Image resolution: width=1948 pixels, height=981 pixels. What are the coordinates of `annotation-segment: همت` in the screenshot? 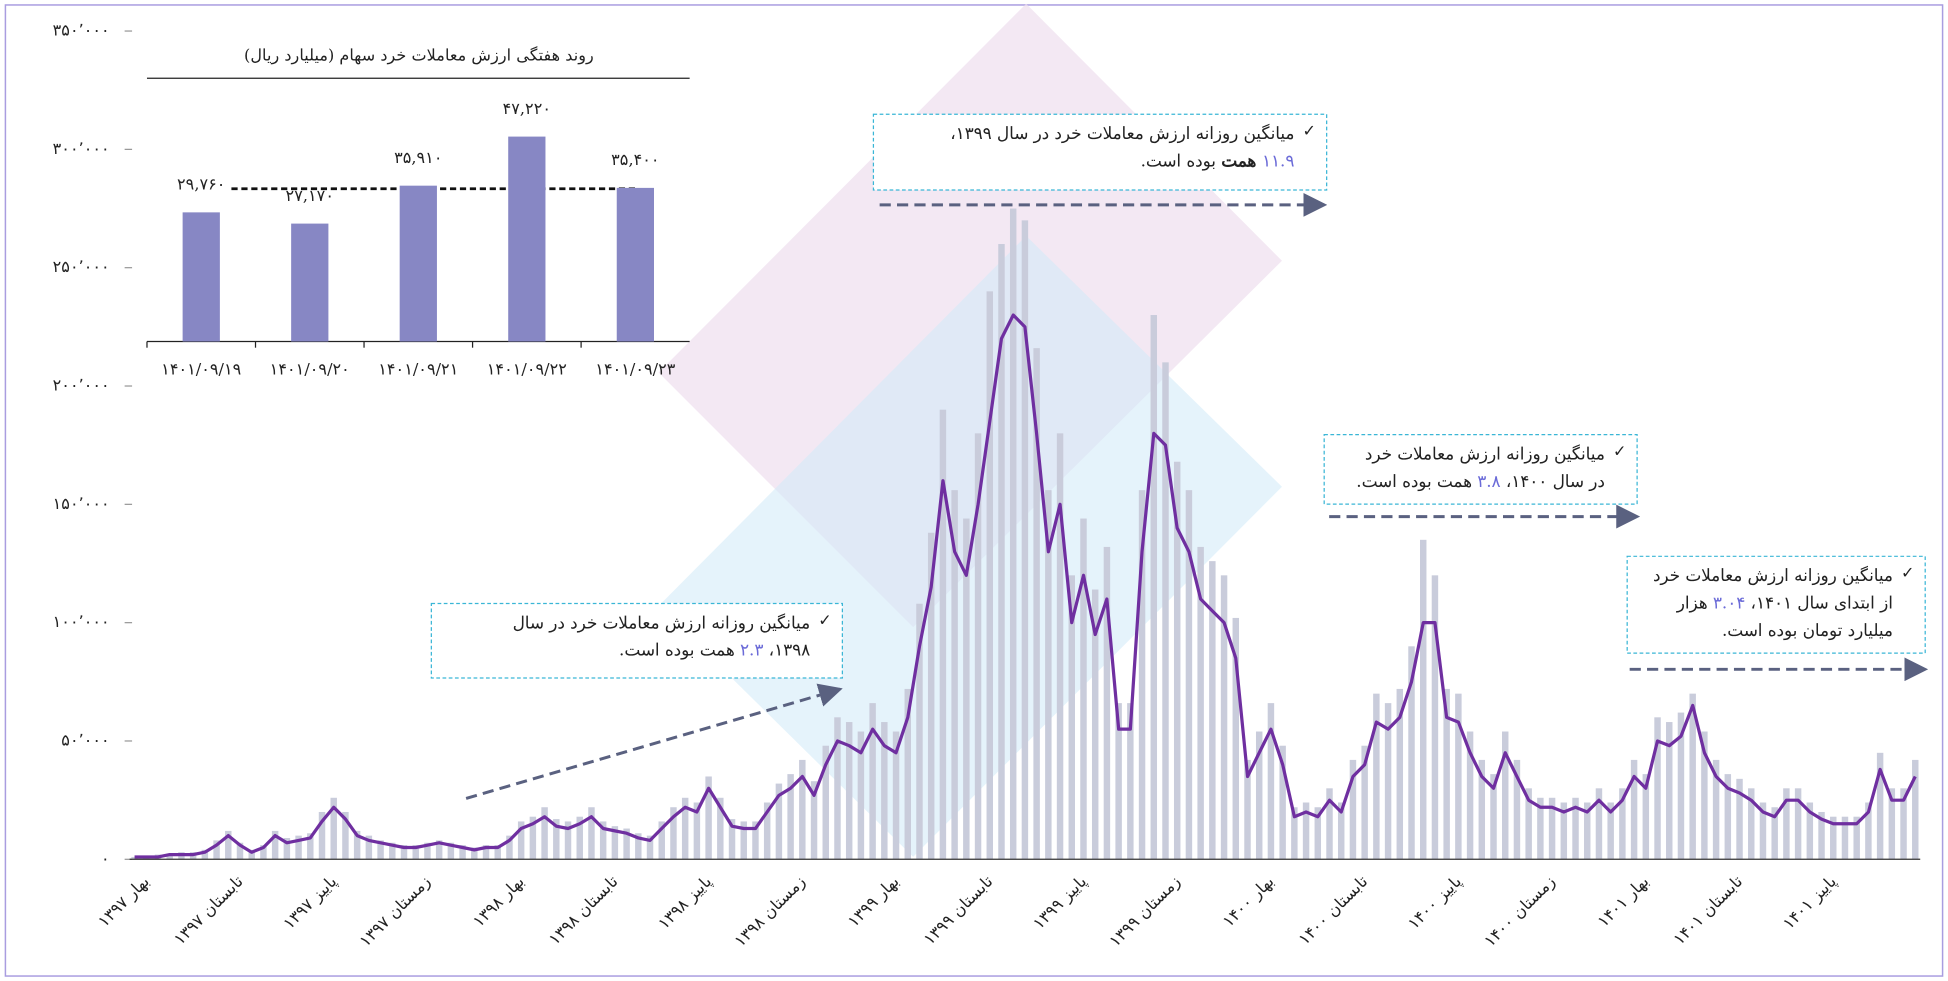 It's located at (1241, 160).